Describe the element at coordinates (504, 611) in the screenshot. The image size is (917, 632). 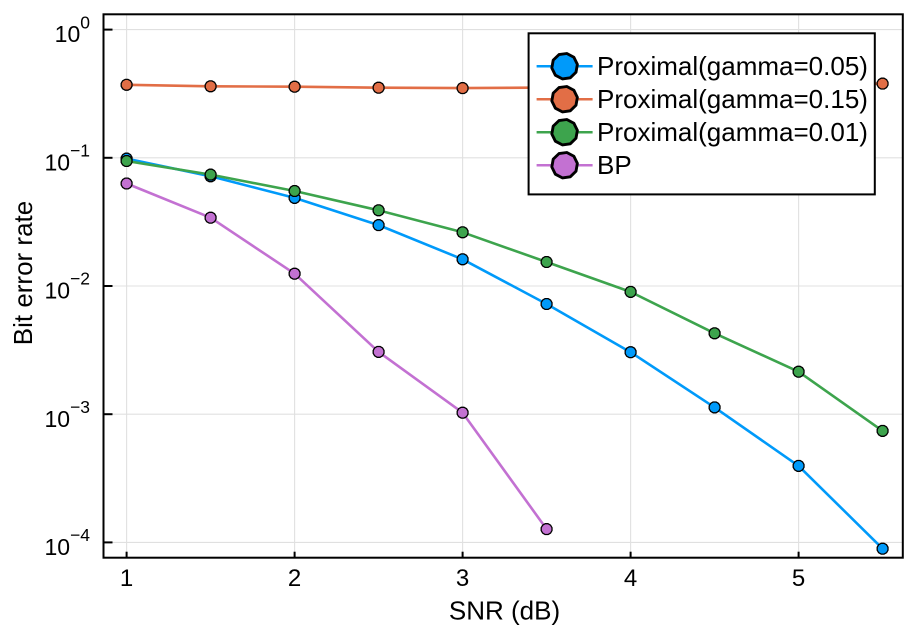
I see `svg-text: SNR (dB)` at that location.